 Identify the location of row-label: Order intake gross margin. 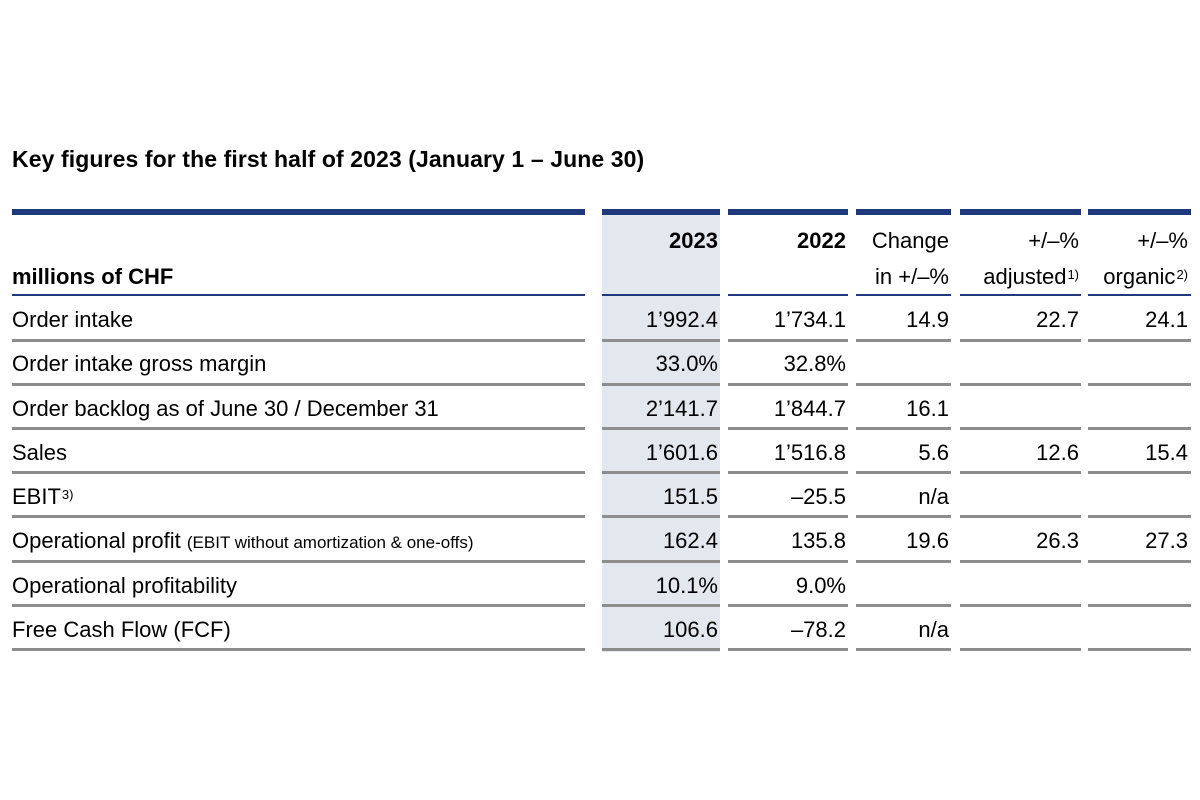
(139, 363).